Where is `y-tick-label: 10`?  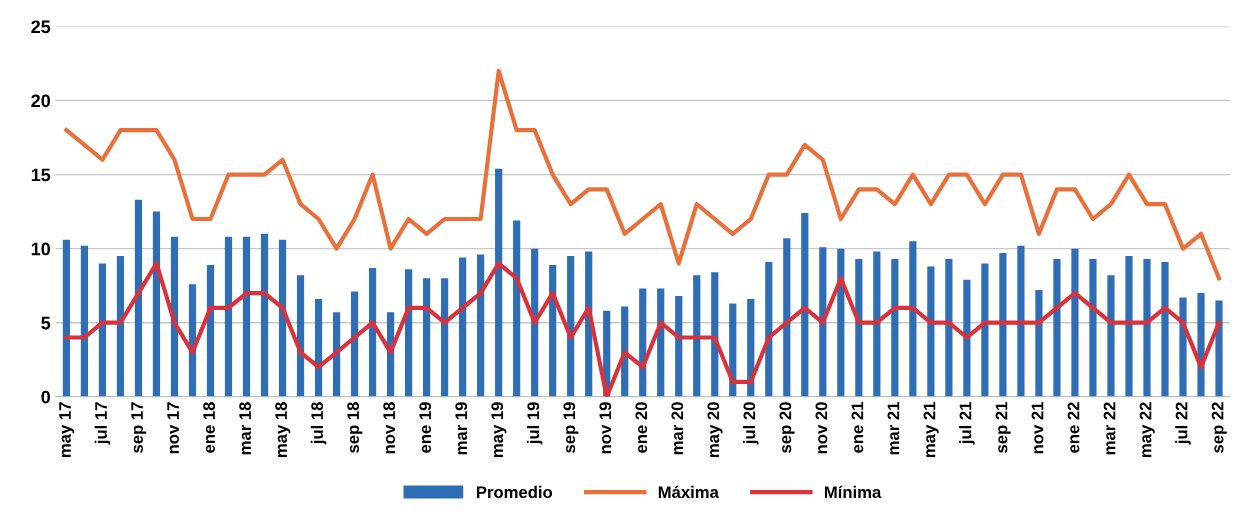 y-tick-label: 10 is located at coordinates (41, 249).